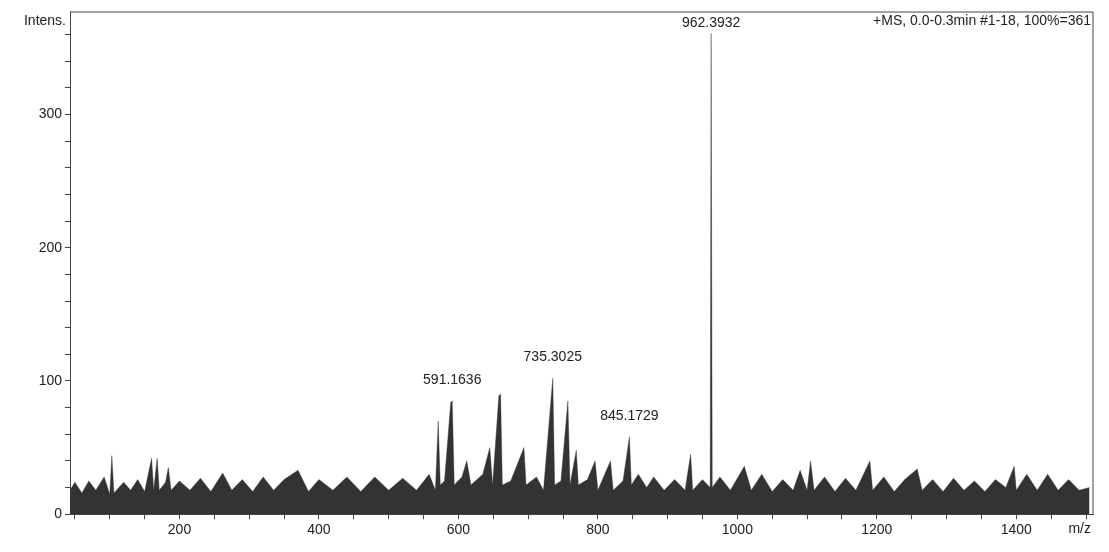 The image size is (1109, 552). What do you see at coordinates (982, 19) in the screenshot?
I see `chart-title: +MS, 0.0-0.3min #1-18, 100%=361` at bounding box center [982, 19].